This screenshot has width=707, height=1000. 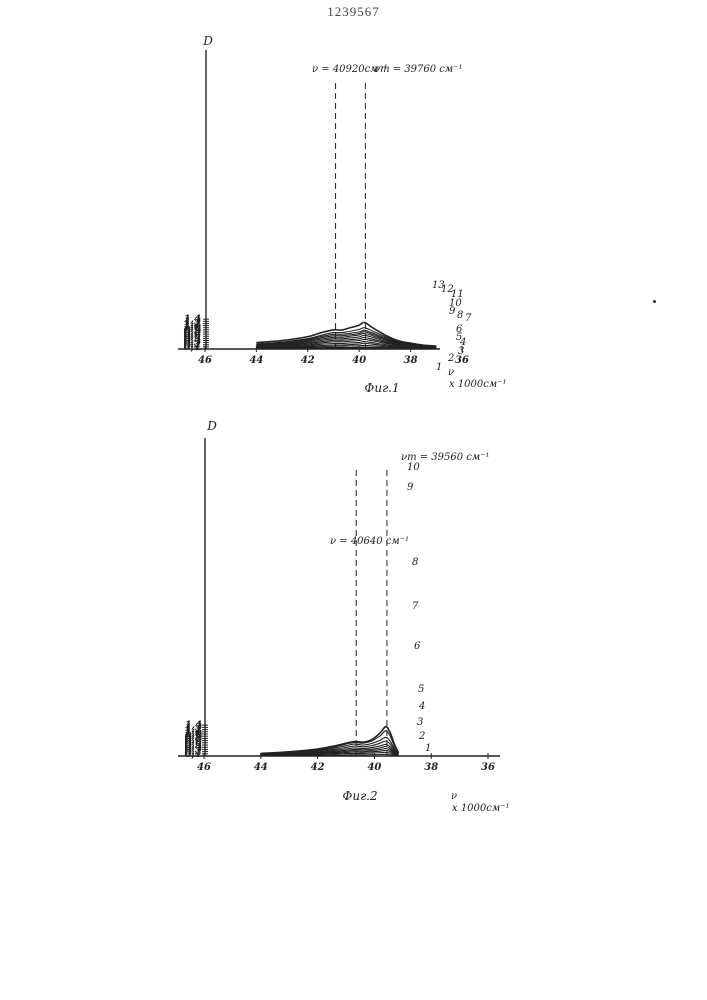 I want to click on curve-number-label: 4, so click(x=421, y=706).